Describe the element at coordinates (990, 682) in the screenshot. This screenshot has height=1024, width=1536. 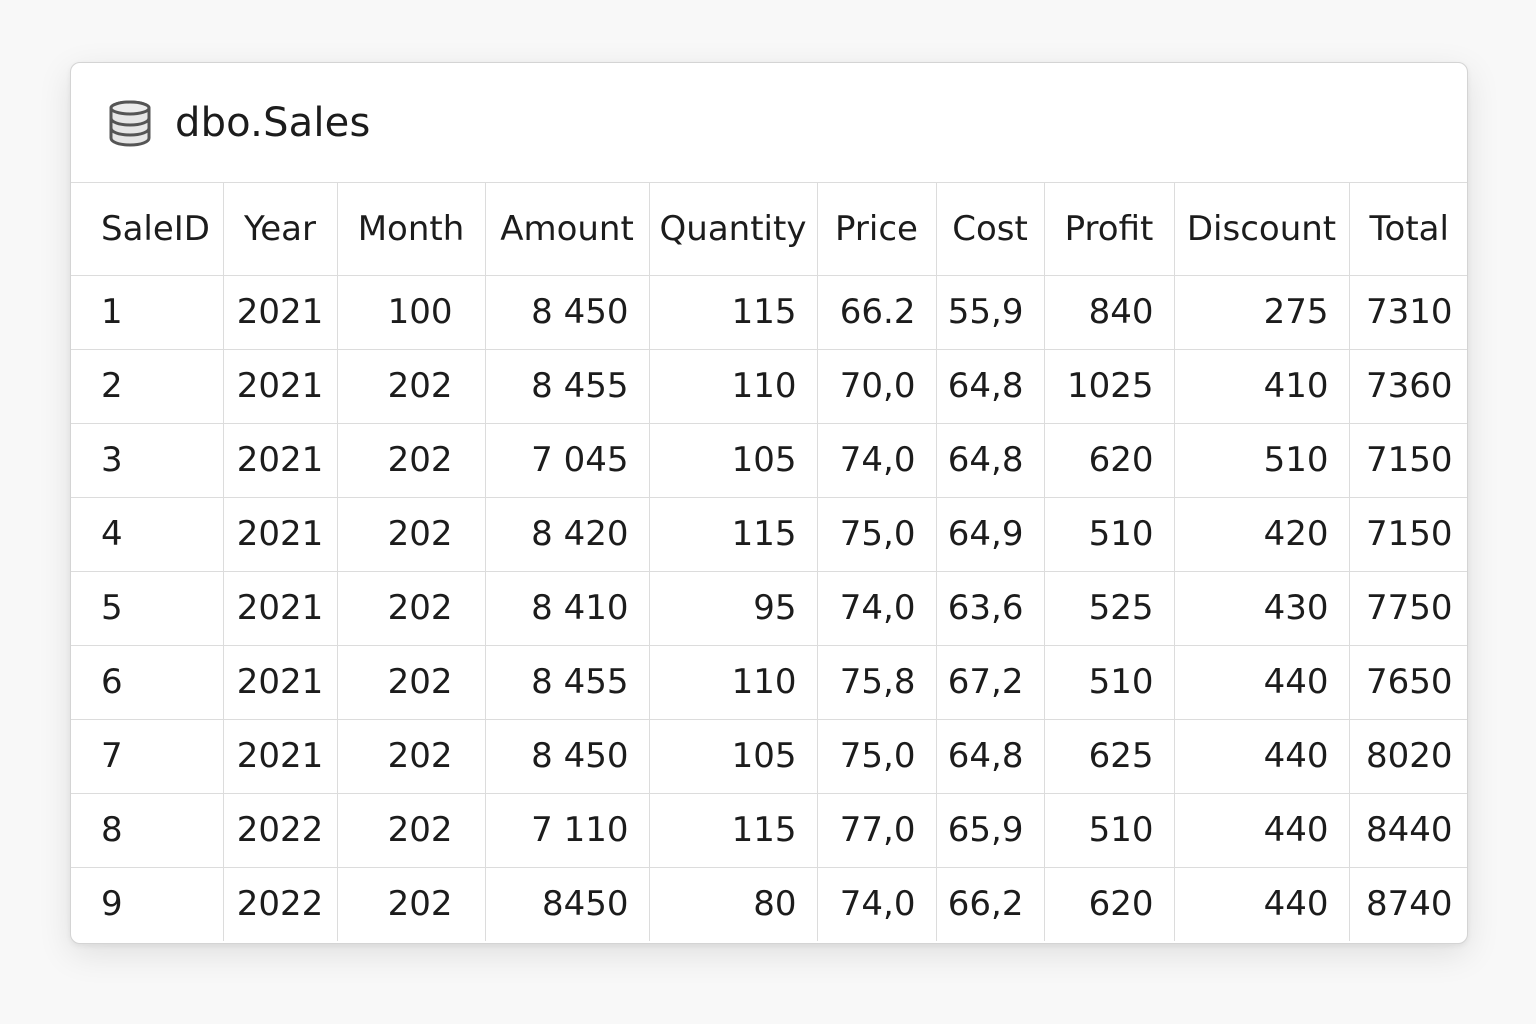
I see `cell-cost: 67,2` at that location.